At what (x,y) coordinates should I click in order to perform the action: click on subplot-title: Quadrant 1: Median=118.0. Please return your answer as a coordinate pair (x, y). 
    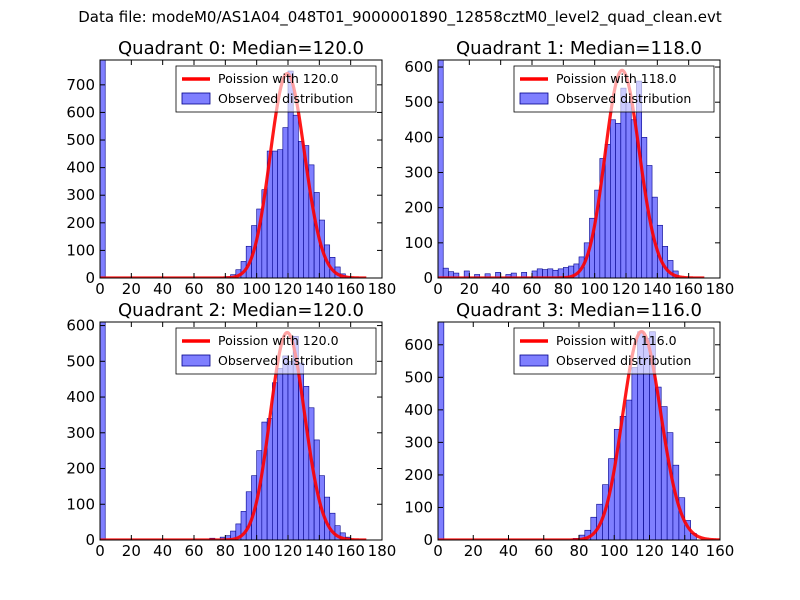
    Looking at the image, I should click on (579, 48).